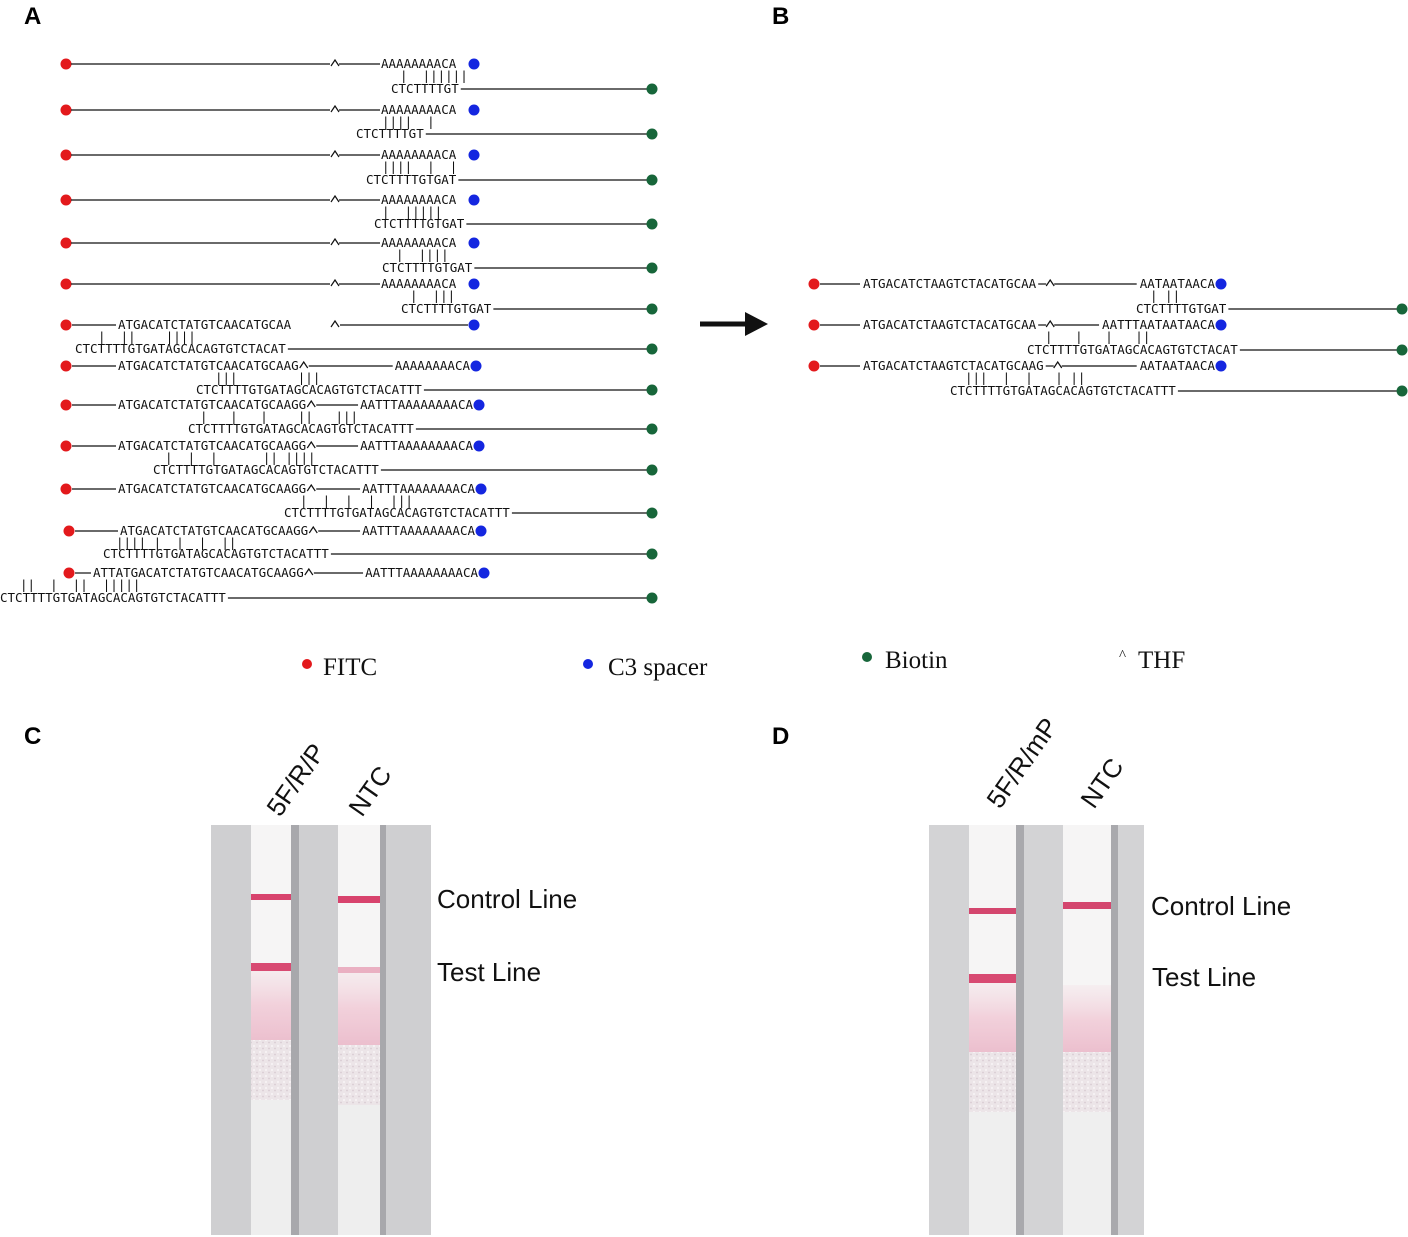 This screenshot has width=1408, height=1237. Describe the element at coordinates (359, 121) in the screenshot. I see `probe-pair: AAAAAAAACA|||| |CTCTTTTGT` at that location.